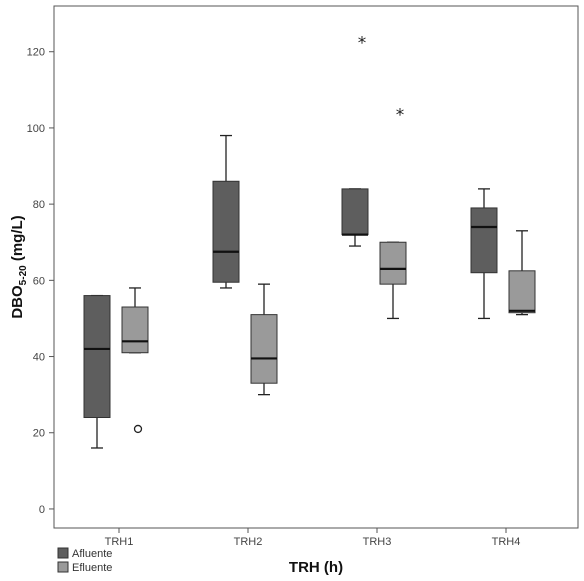 The height and width of the screenshot is (581, 584). I want to click on box-afluente-trh1, so click(97, 371).